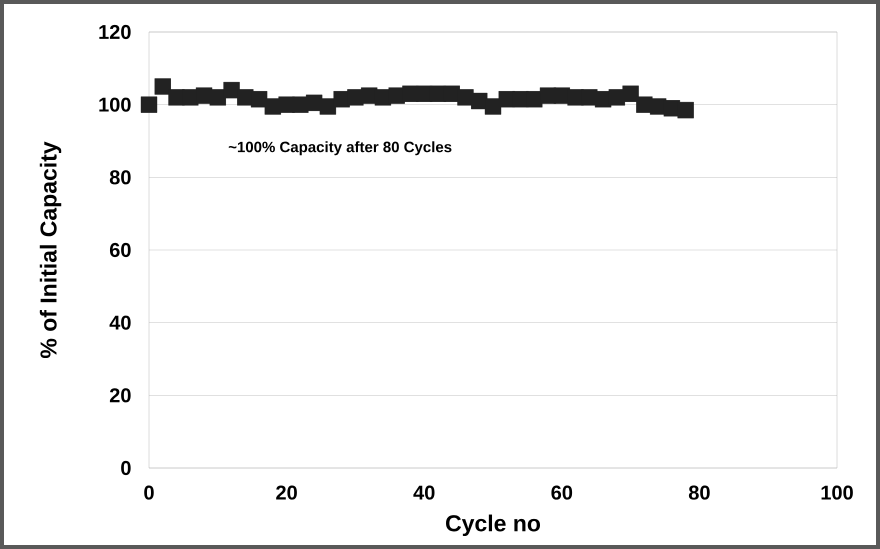 Image resolution: width=880 pixels, height=549 pixels. Describe the element at coordinates (340, 148) in the screenshot. I see `annotation: ~100% Capacity after 80 Cycles` at that location.